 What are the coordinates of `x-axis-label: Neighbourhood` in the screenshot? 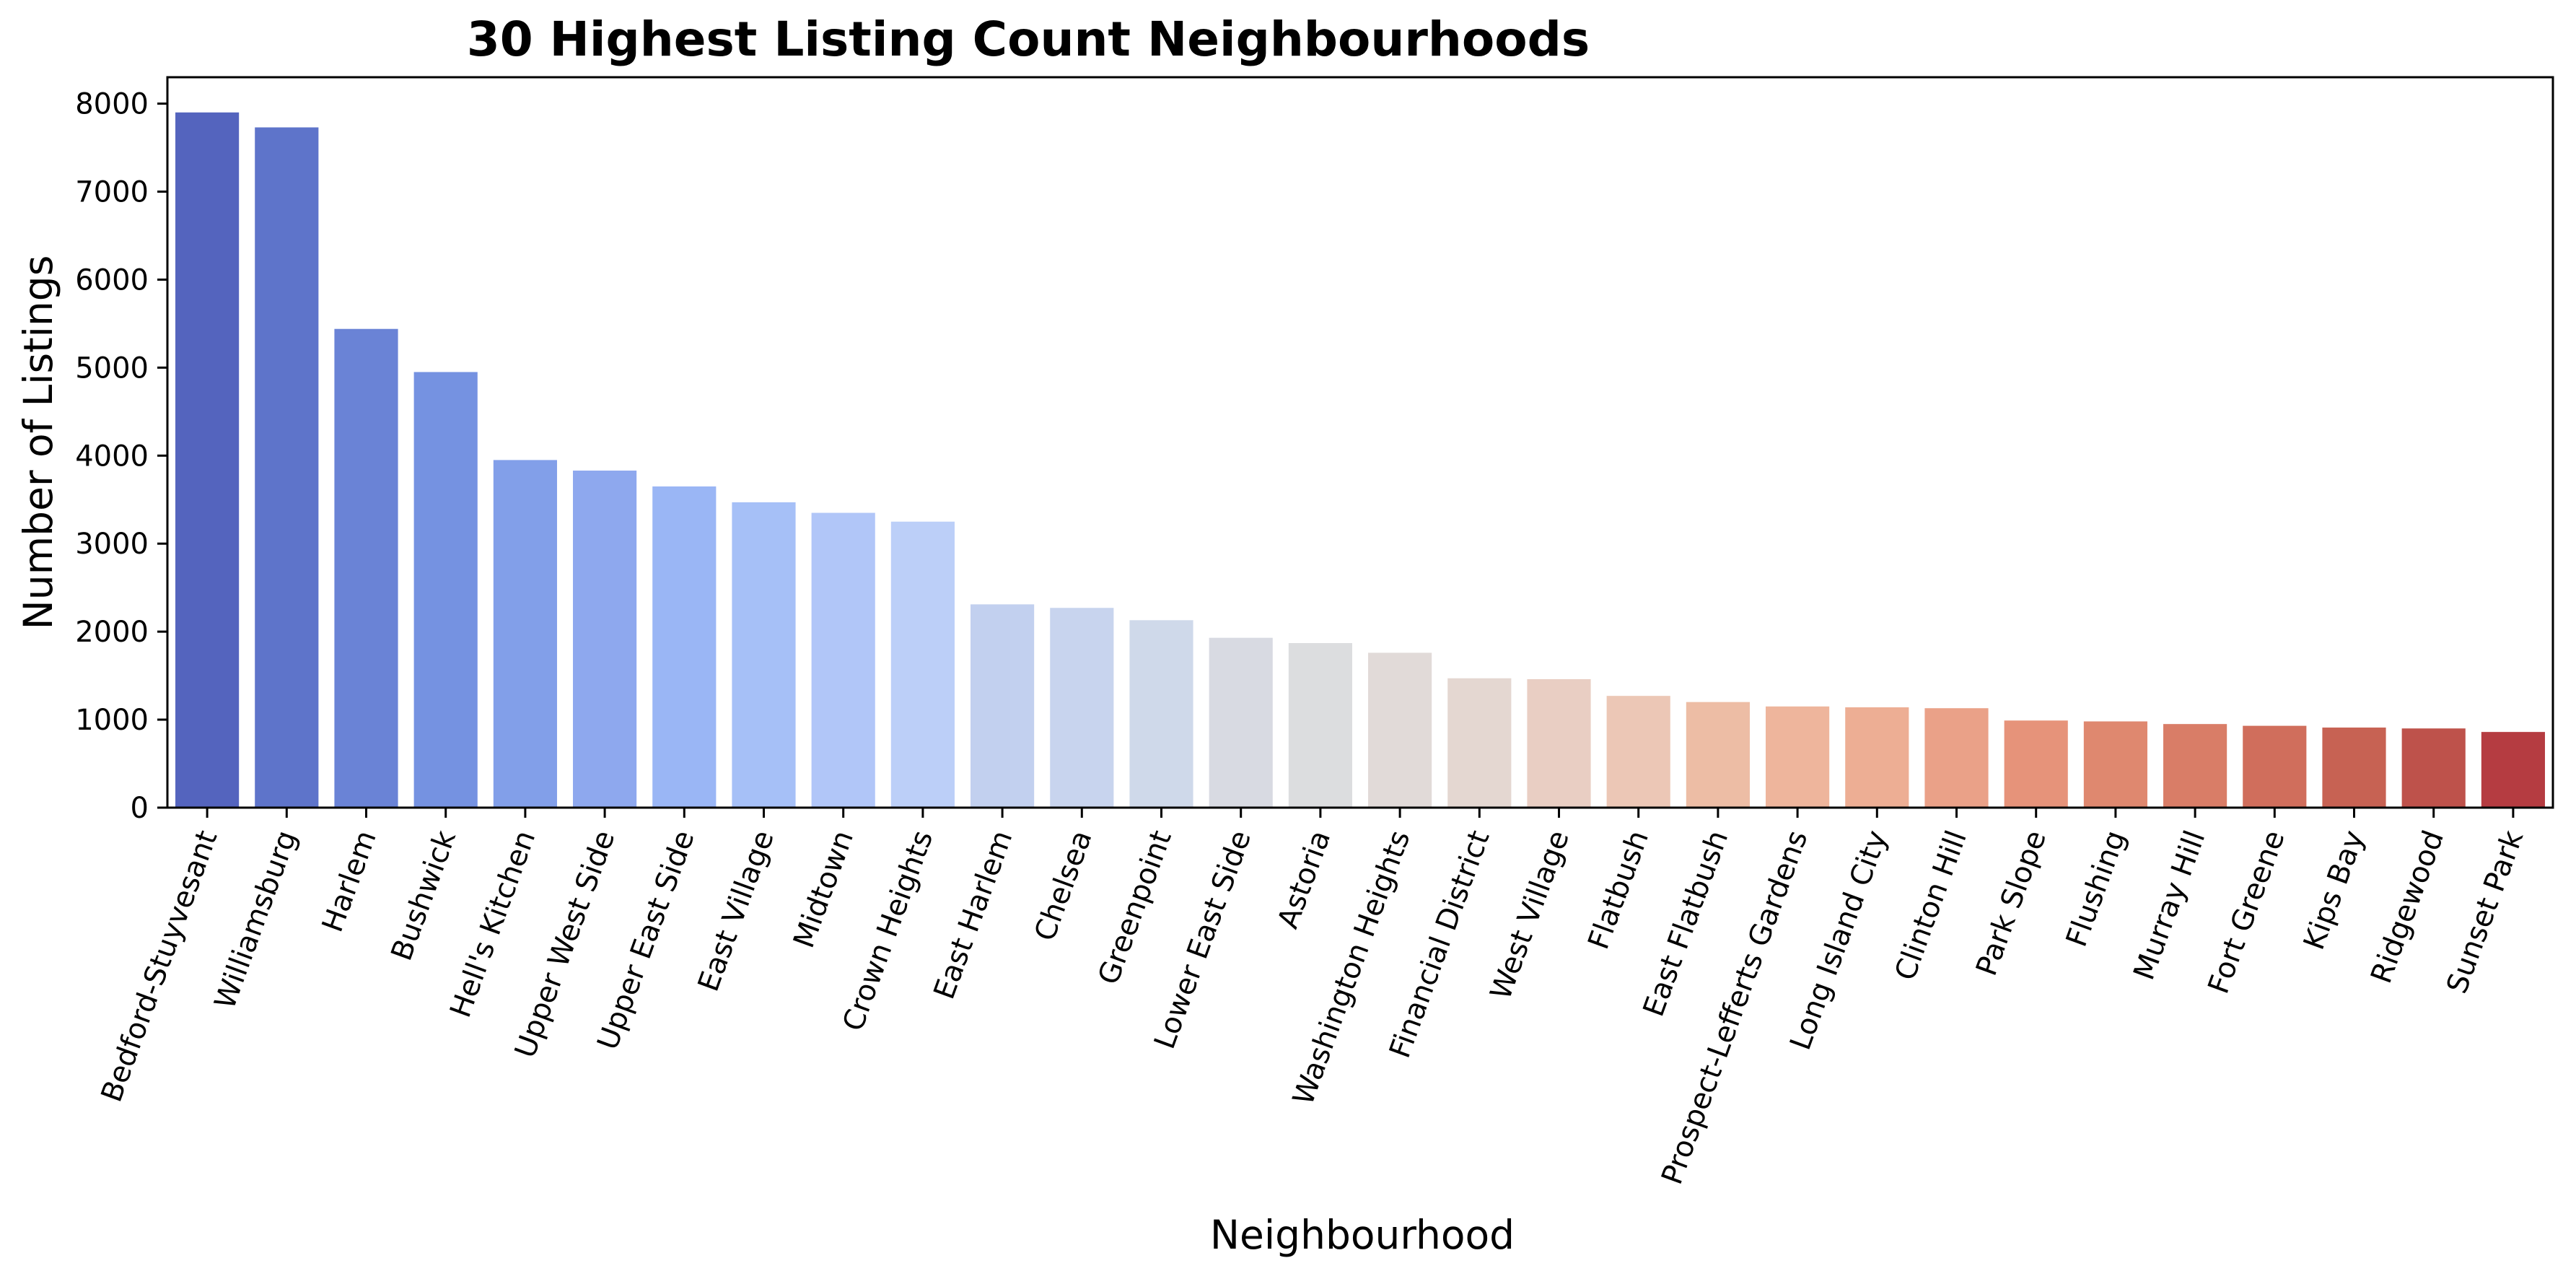 It's located at (1362, 1235).